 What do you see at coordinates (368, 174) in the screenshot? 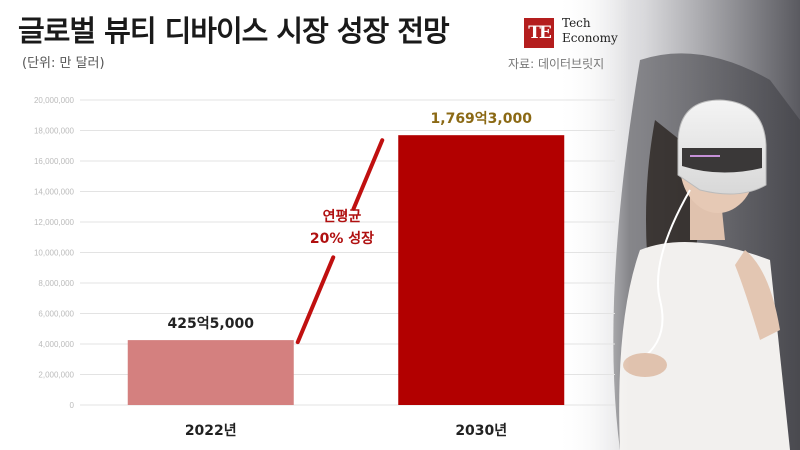
I see `growth-line-upper` at bounding box center [368, 174].